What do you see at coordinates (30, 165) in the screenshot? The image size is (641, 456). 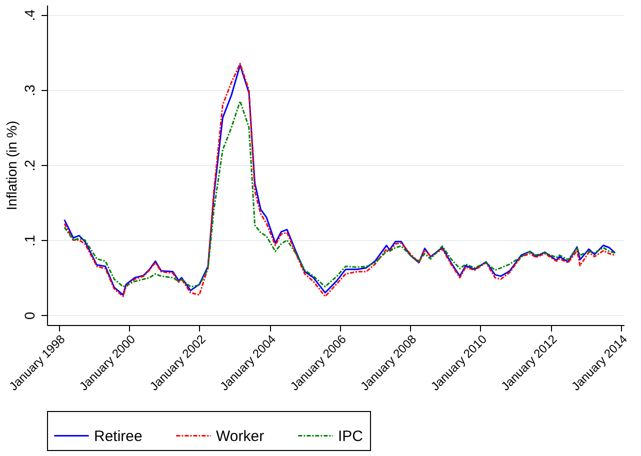 I see `y-tick-label: .2` at bounding box center [30, 165].